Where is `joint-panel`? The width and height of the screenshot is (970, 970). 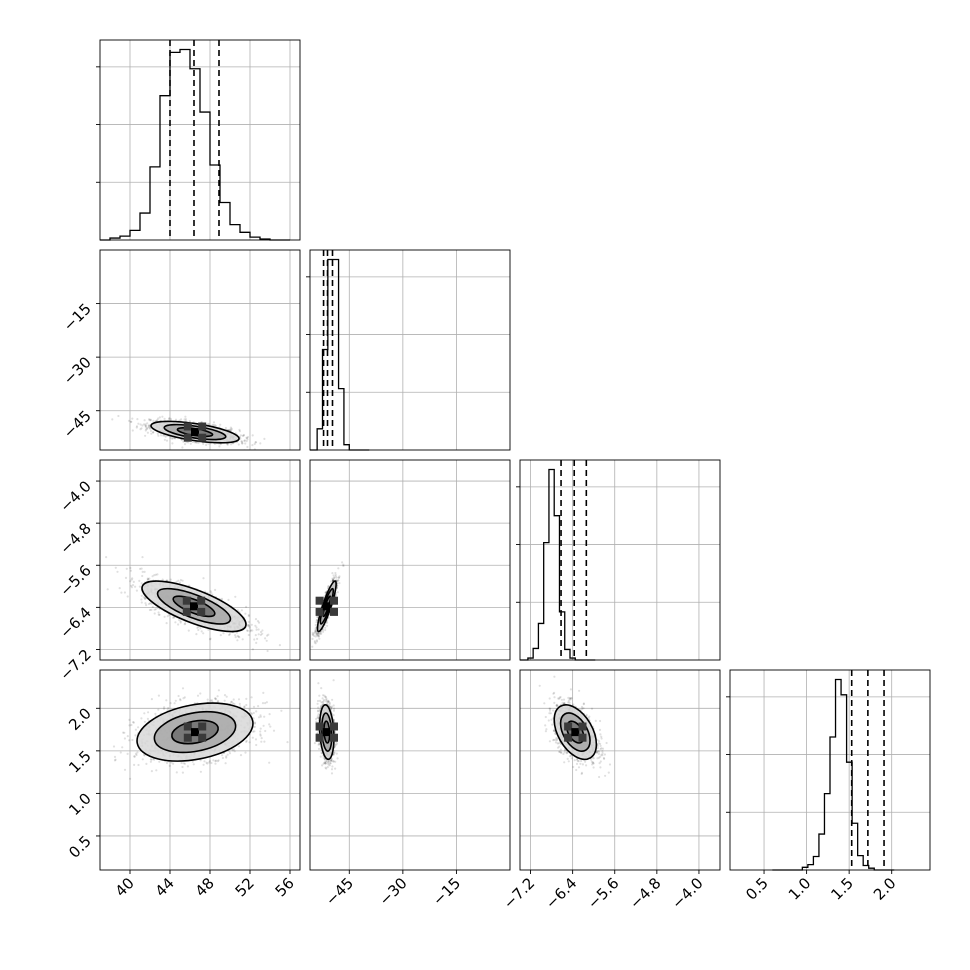 joint-panel is located at coordinates (198, 771).